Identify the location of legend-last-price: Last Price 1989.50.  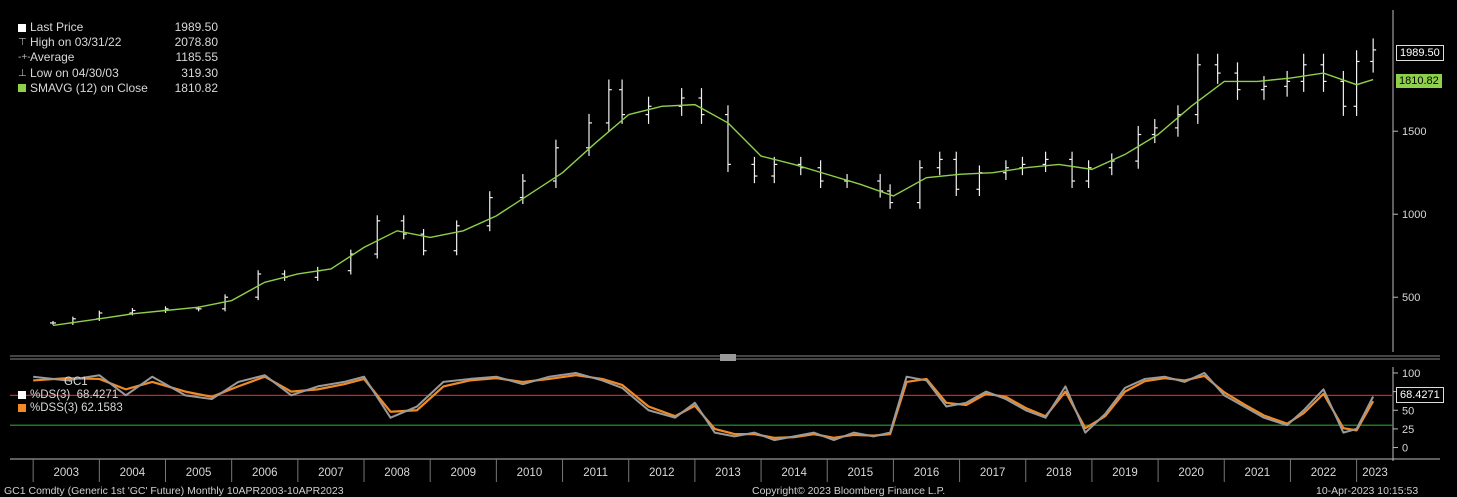
(118, 27).